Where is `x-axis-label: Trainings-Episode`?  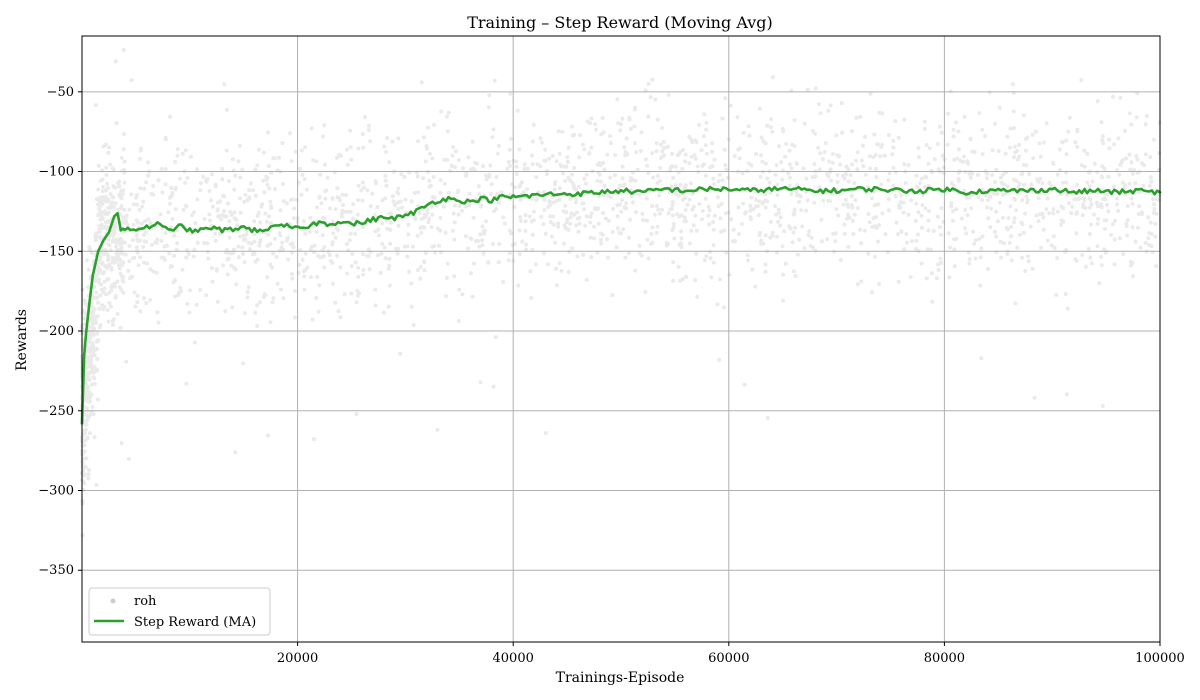 x-axis-label: Trainings-Episode is located at coordinates (620, 678).